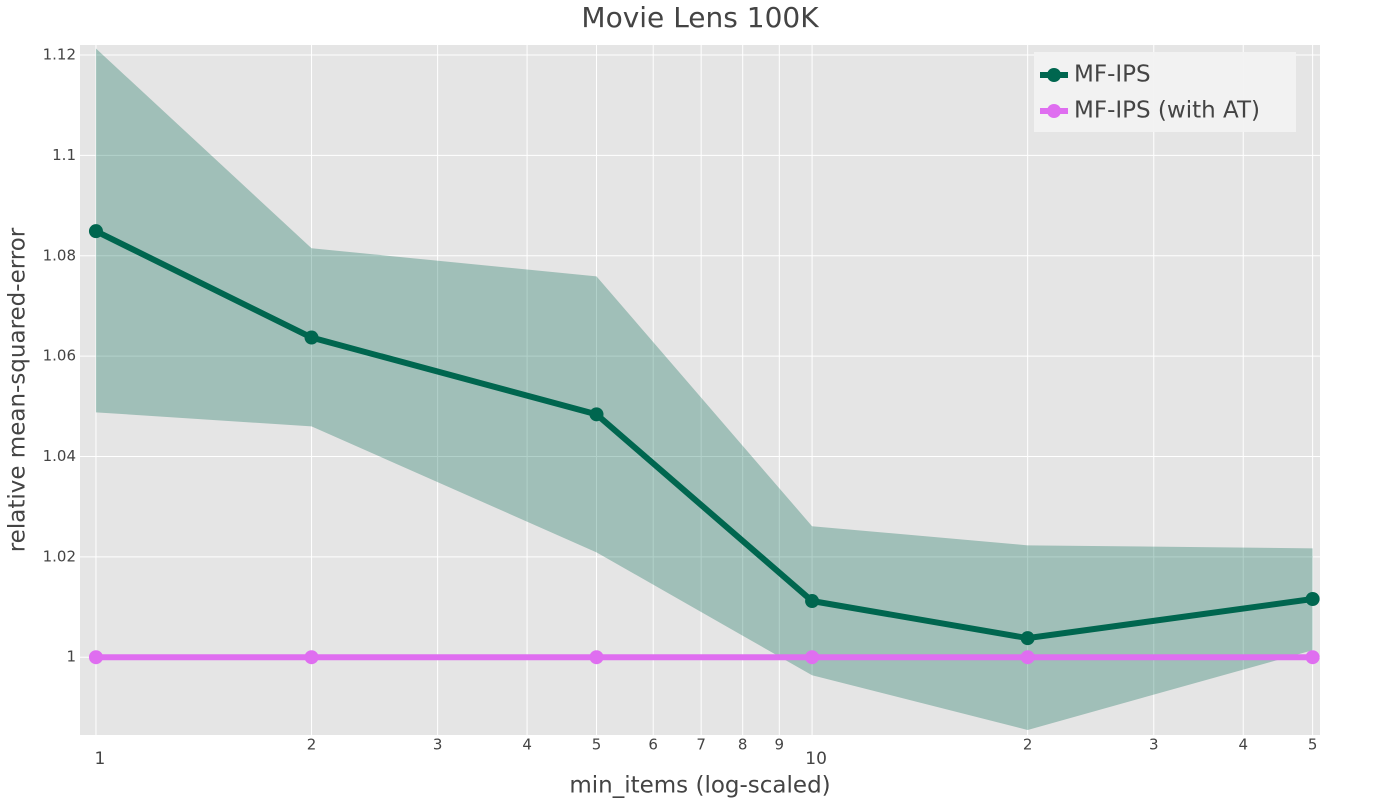 Image resolution: width=1400 pixels, height=800 pixels. Describe the element at coordinates (64, 155) in the screenshot. I see `y-tick-label: 1.1` at that location.